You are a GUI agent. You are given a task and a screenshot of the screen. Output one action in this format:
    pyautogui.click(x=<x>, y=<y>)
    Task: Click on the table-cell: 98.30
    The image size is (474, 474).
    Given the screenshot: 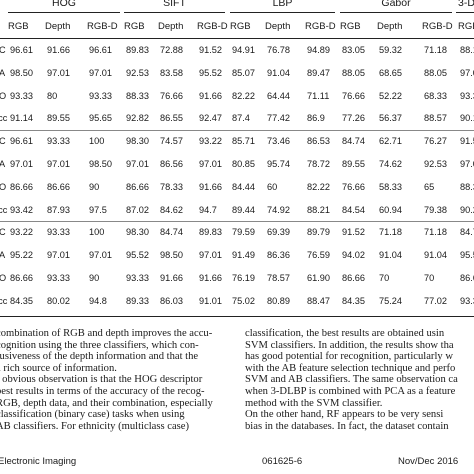 What is the action you would take?
    pyautogui.click(x=137, y=141)
    